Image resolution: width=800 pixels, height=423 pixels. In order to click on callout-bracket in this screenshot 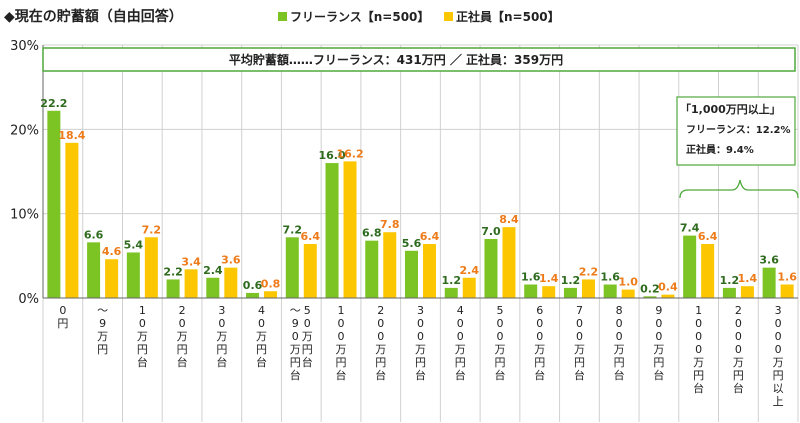, I will do `click(739, 189)`.